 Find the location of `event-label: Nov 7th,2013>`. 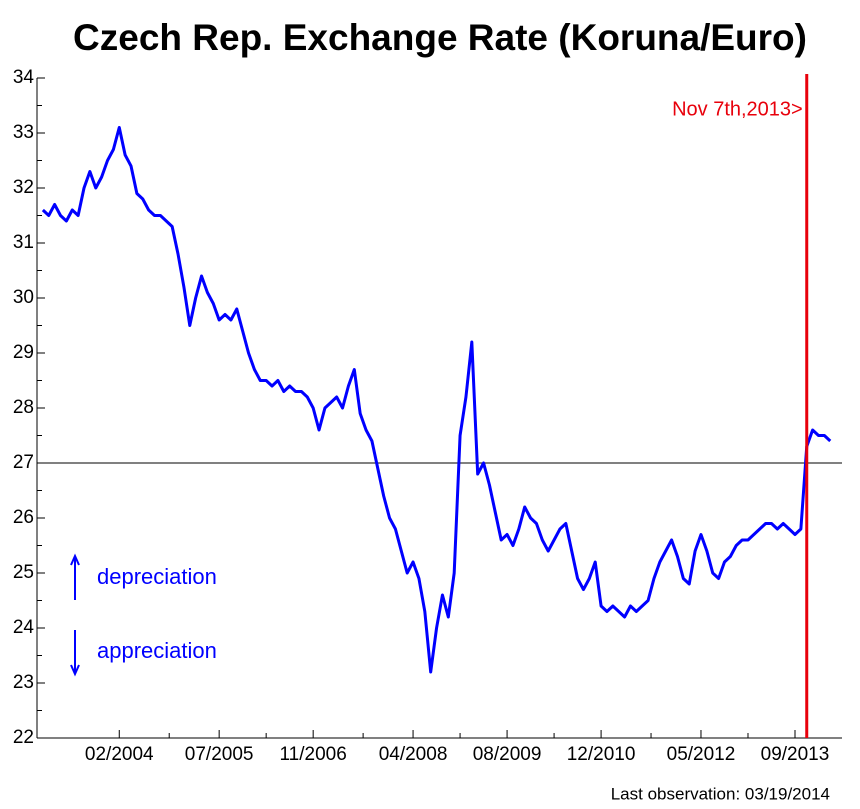

event-label: Nov 7th,2013> is located at coordinates (737, 109).